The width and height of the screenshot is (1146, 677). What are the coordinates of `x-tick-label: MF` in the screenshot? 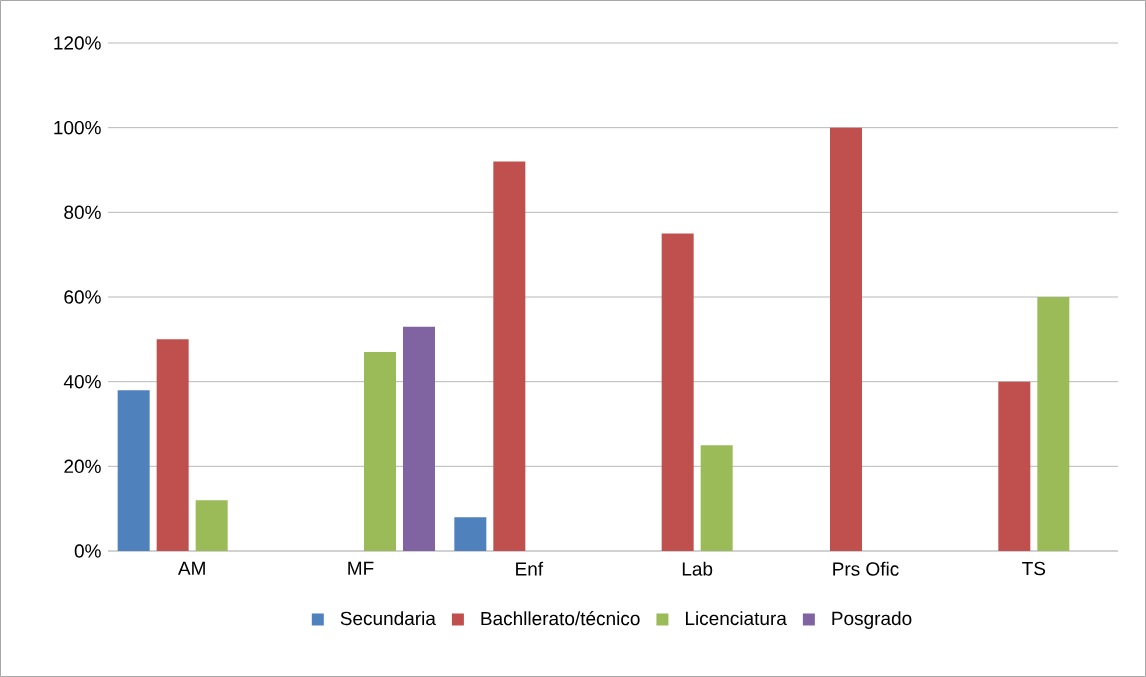 It's located at (361, 568).